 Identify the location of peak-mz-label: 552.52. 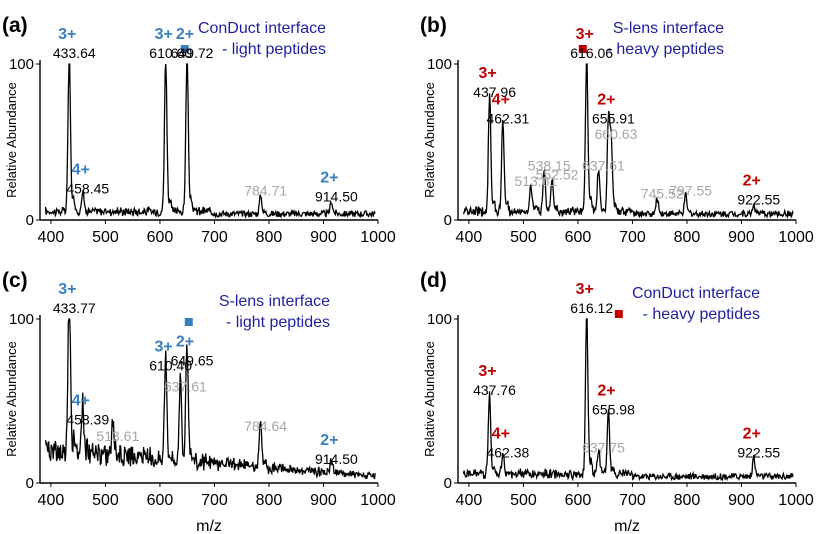
(557, 175).